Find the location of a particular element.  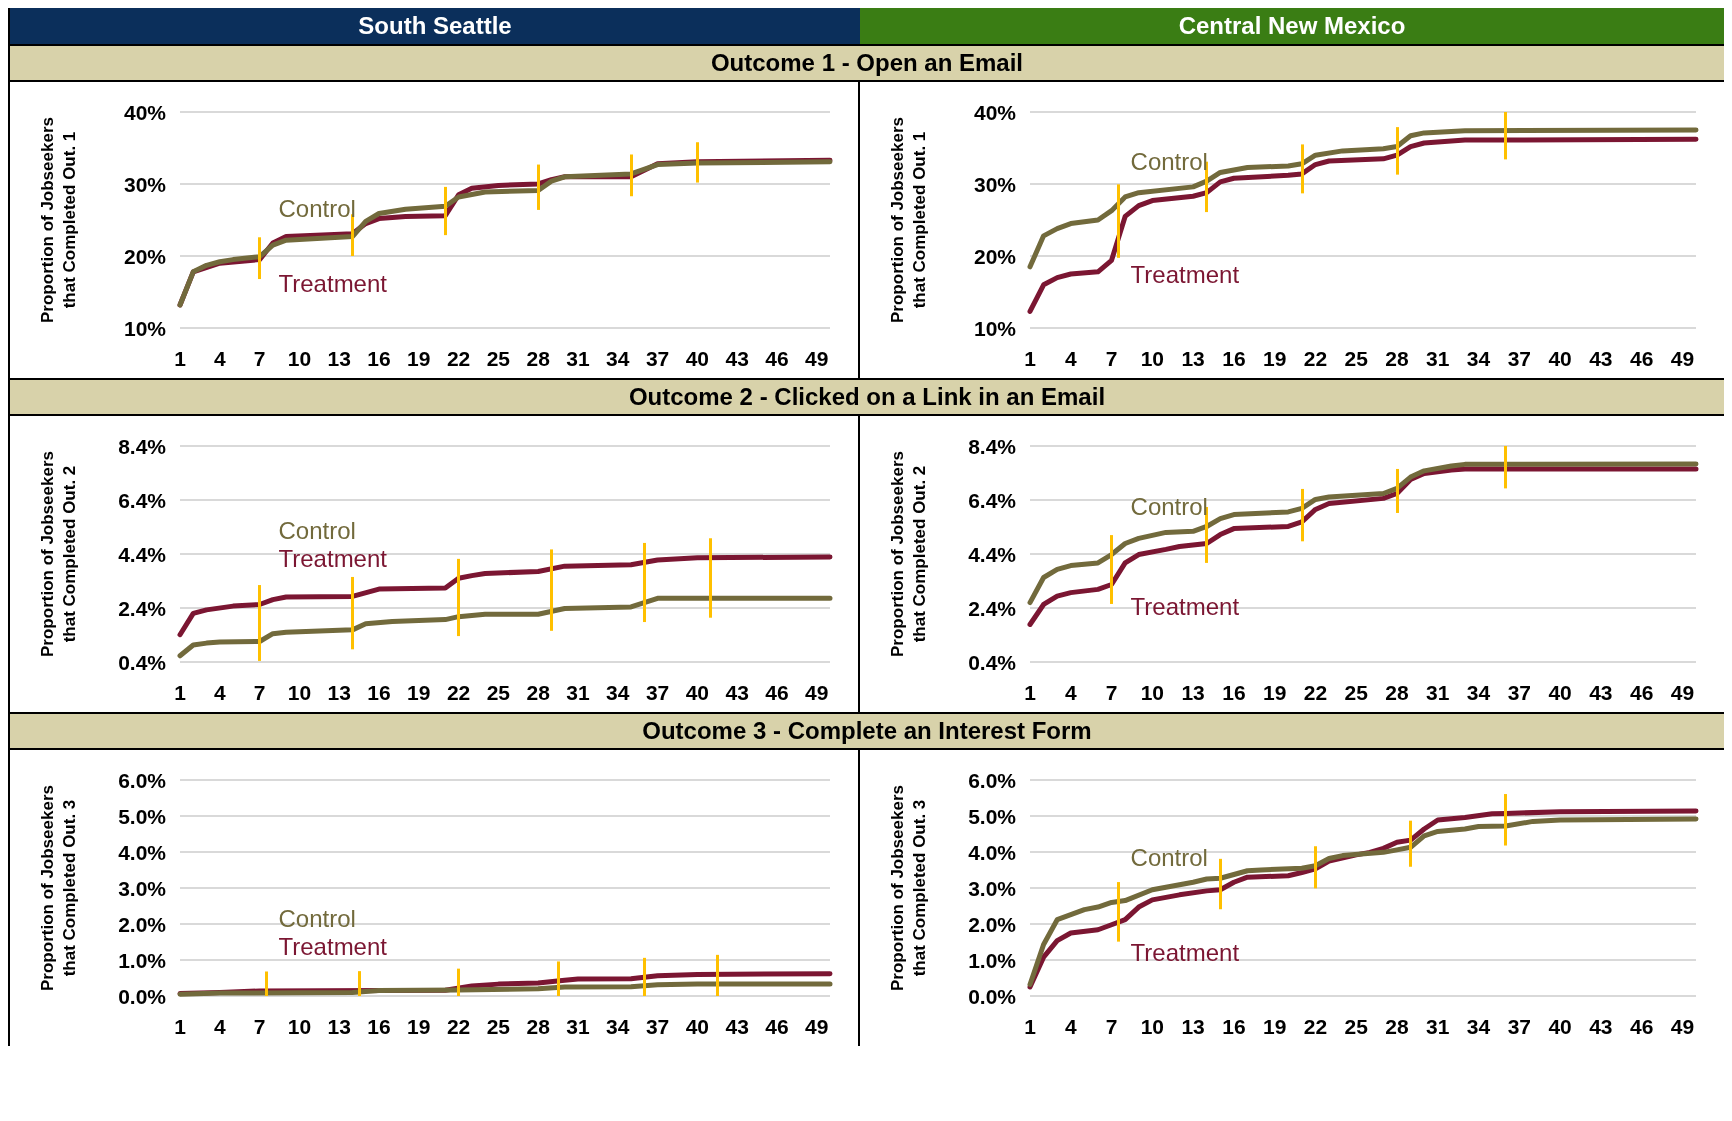

y-tick-label: 20% is located at coordinates (145, 256).